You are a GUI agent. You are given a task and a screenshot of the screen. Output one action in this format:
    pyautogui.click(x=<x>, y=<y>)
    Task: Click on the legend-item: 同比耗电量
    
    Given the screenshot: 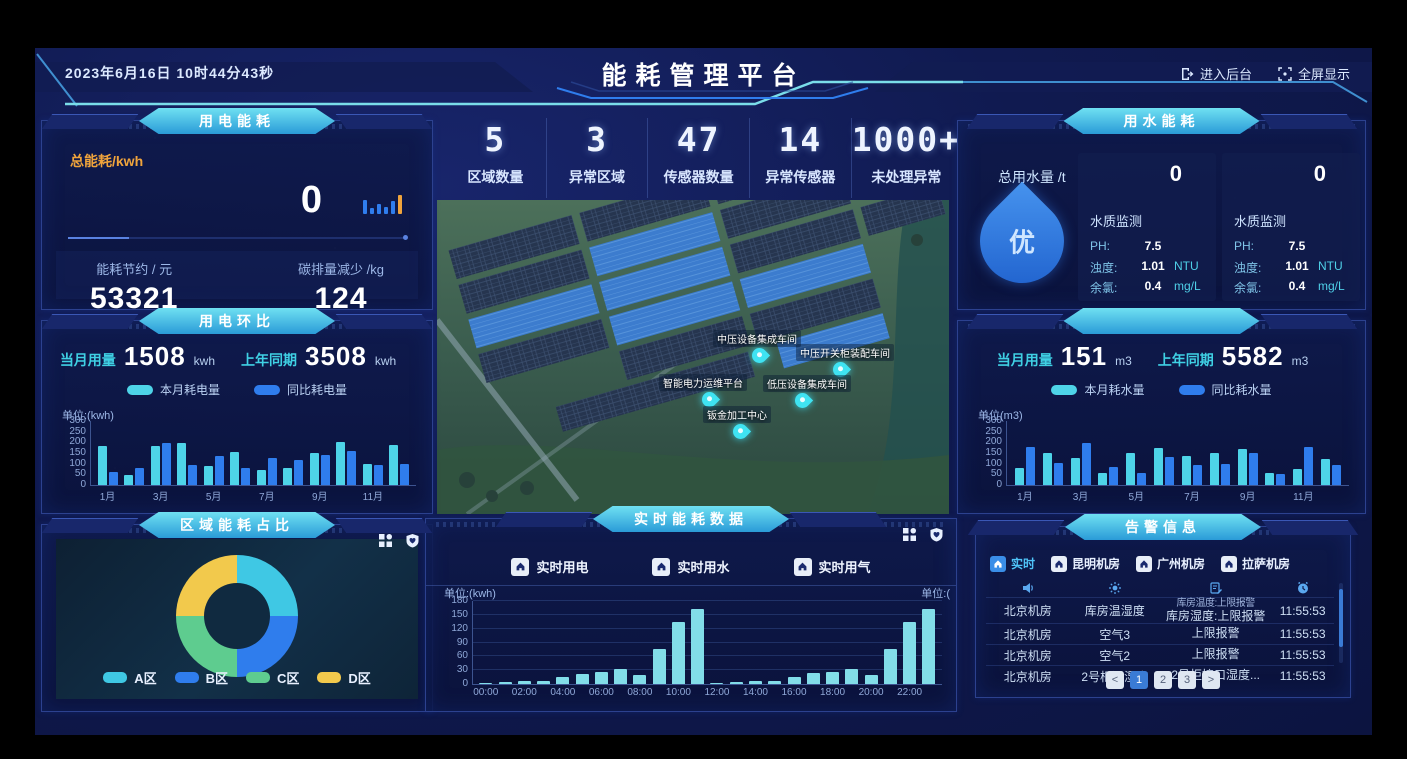 What is the action you would take?
    pyautogui.click(x=300, y=389)
    